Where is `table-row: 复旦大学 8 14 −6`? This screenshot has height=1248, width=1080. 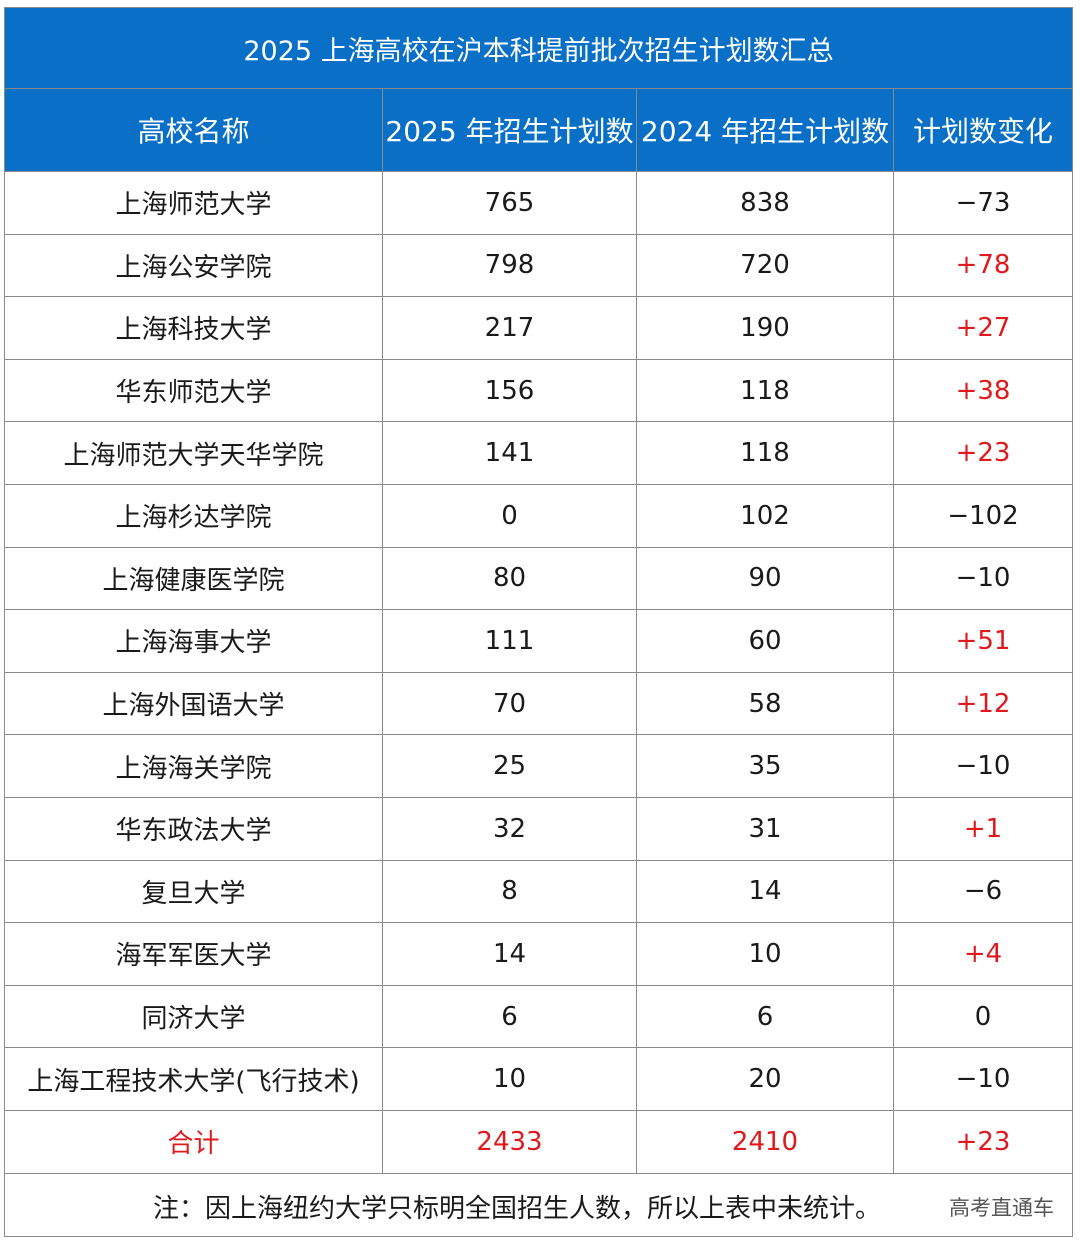
table-row: 复旦大学 8 14 −6 is located at coordinates (539, 891).